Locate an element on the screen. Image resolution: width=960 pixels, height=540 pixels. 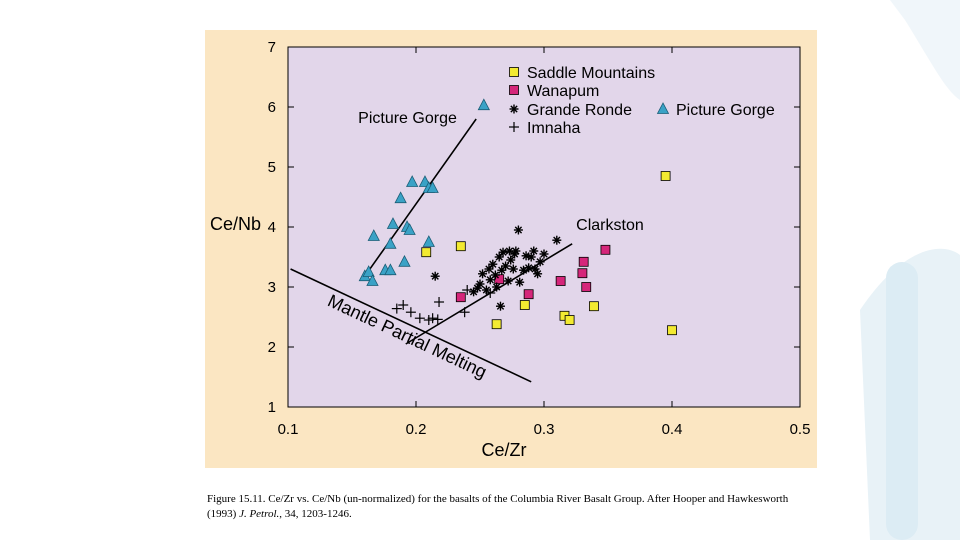
legend-label: Wanapum is located at coordinates (563, 91).